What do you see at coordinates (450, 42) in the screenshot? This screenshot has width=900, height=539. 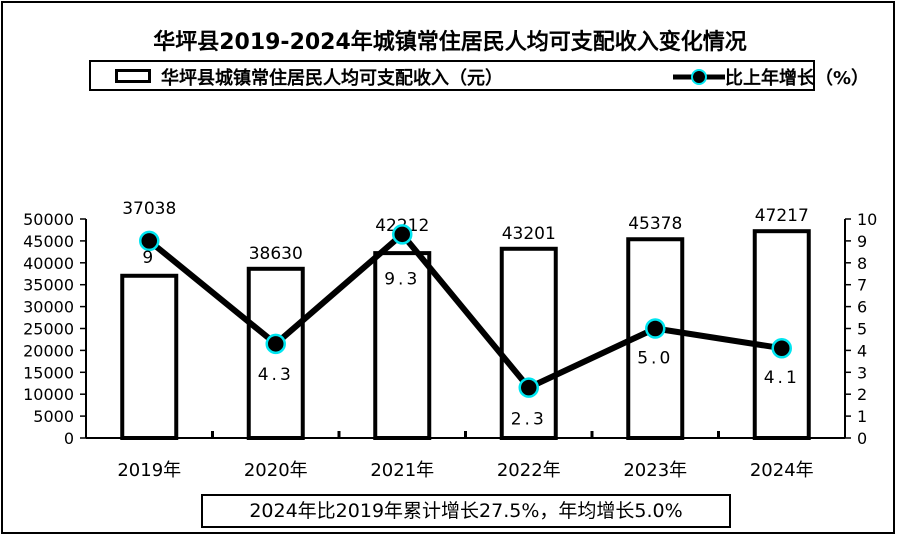 I see `chart-title: 华坪县2019-2024年城镇常住居民人均可支配收入变化情况` at bounding box center [450, 42].